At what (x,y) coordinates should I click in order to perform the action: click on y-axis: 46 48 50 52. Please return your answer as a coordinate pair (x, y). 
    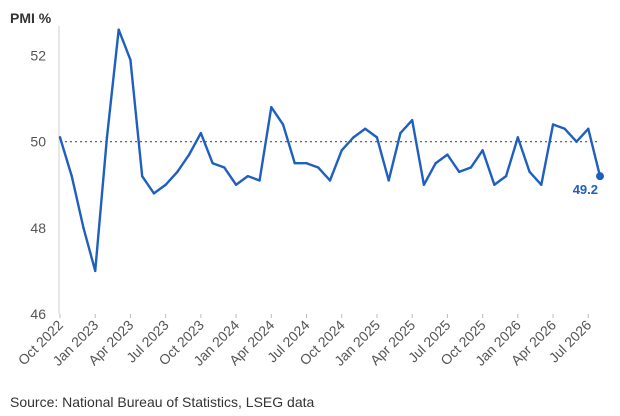
    Looking at the image, I should click on (45, 174).